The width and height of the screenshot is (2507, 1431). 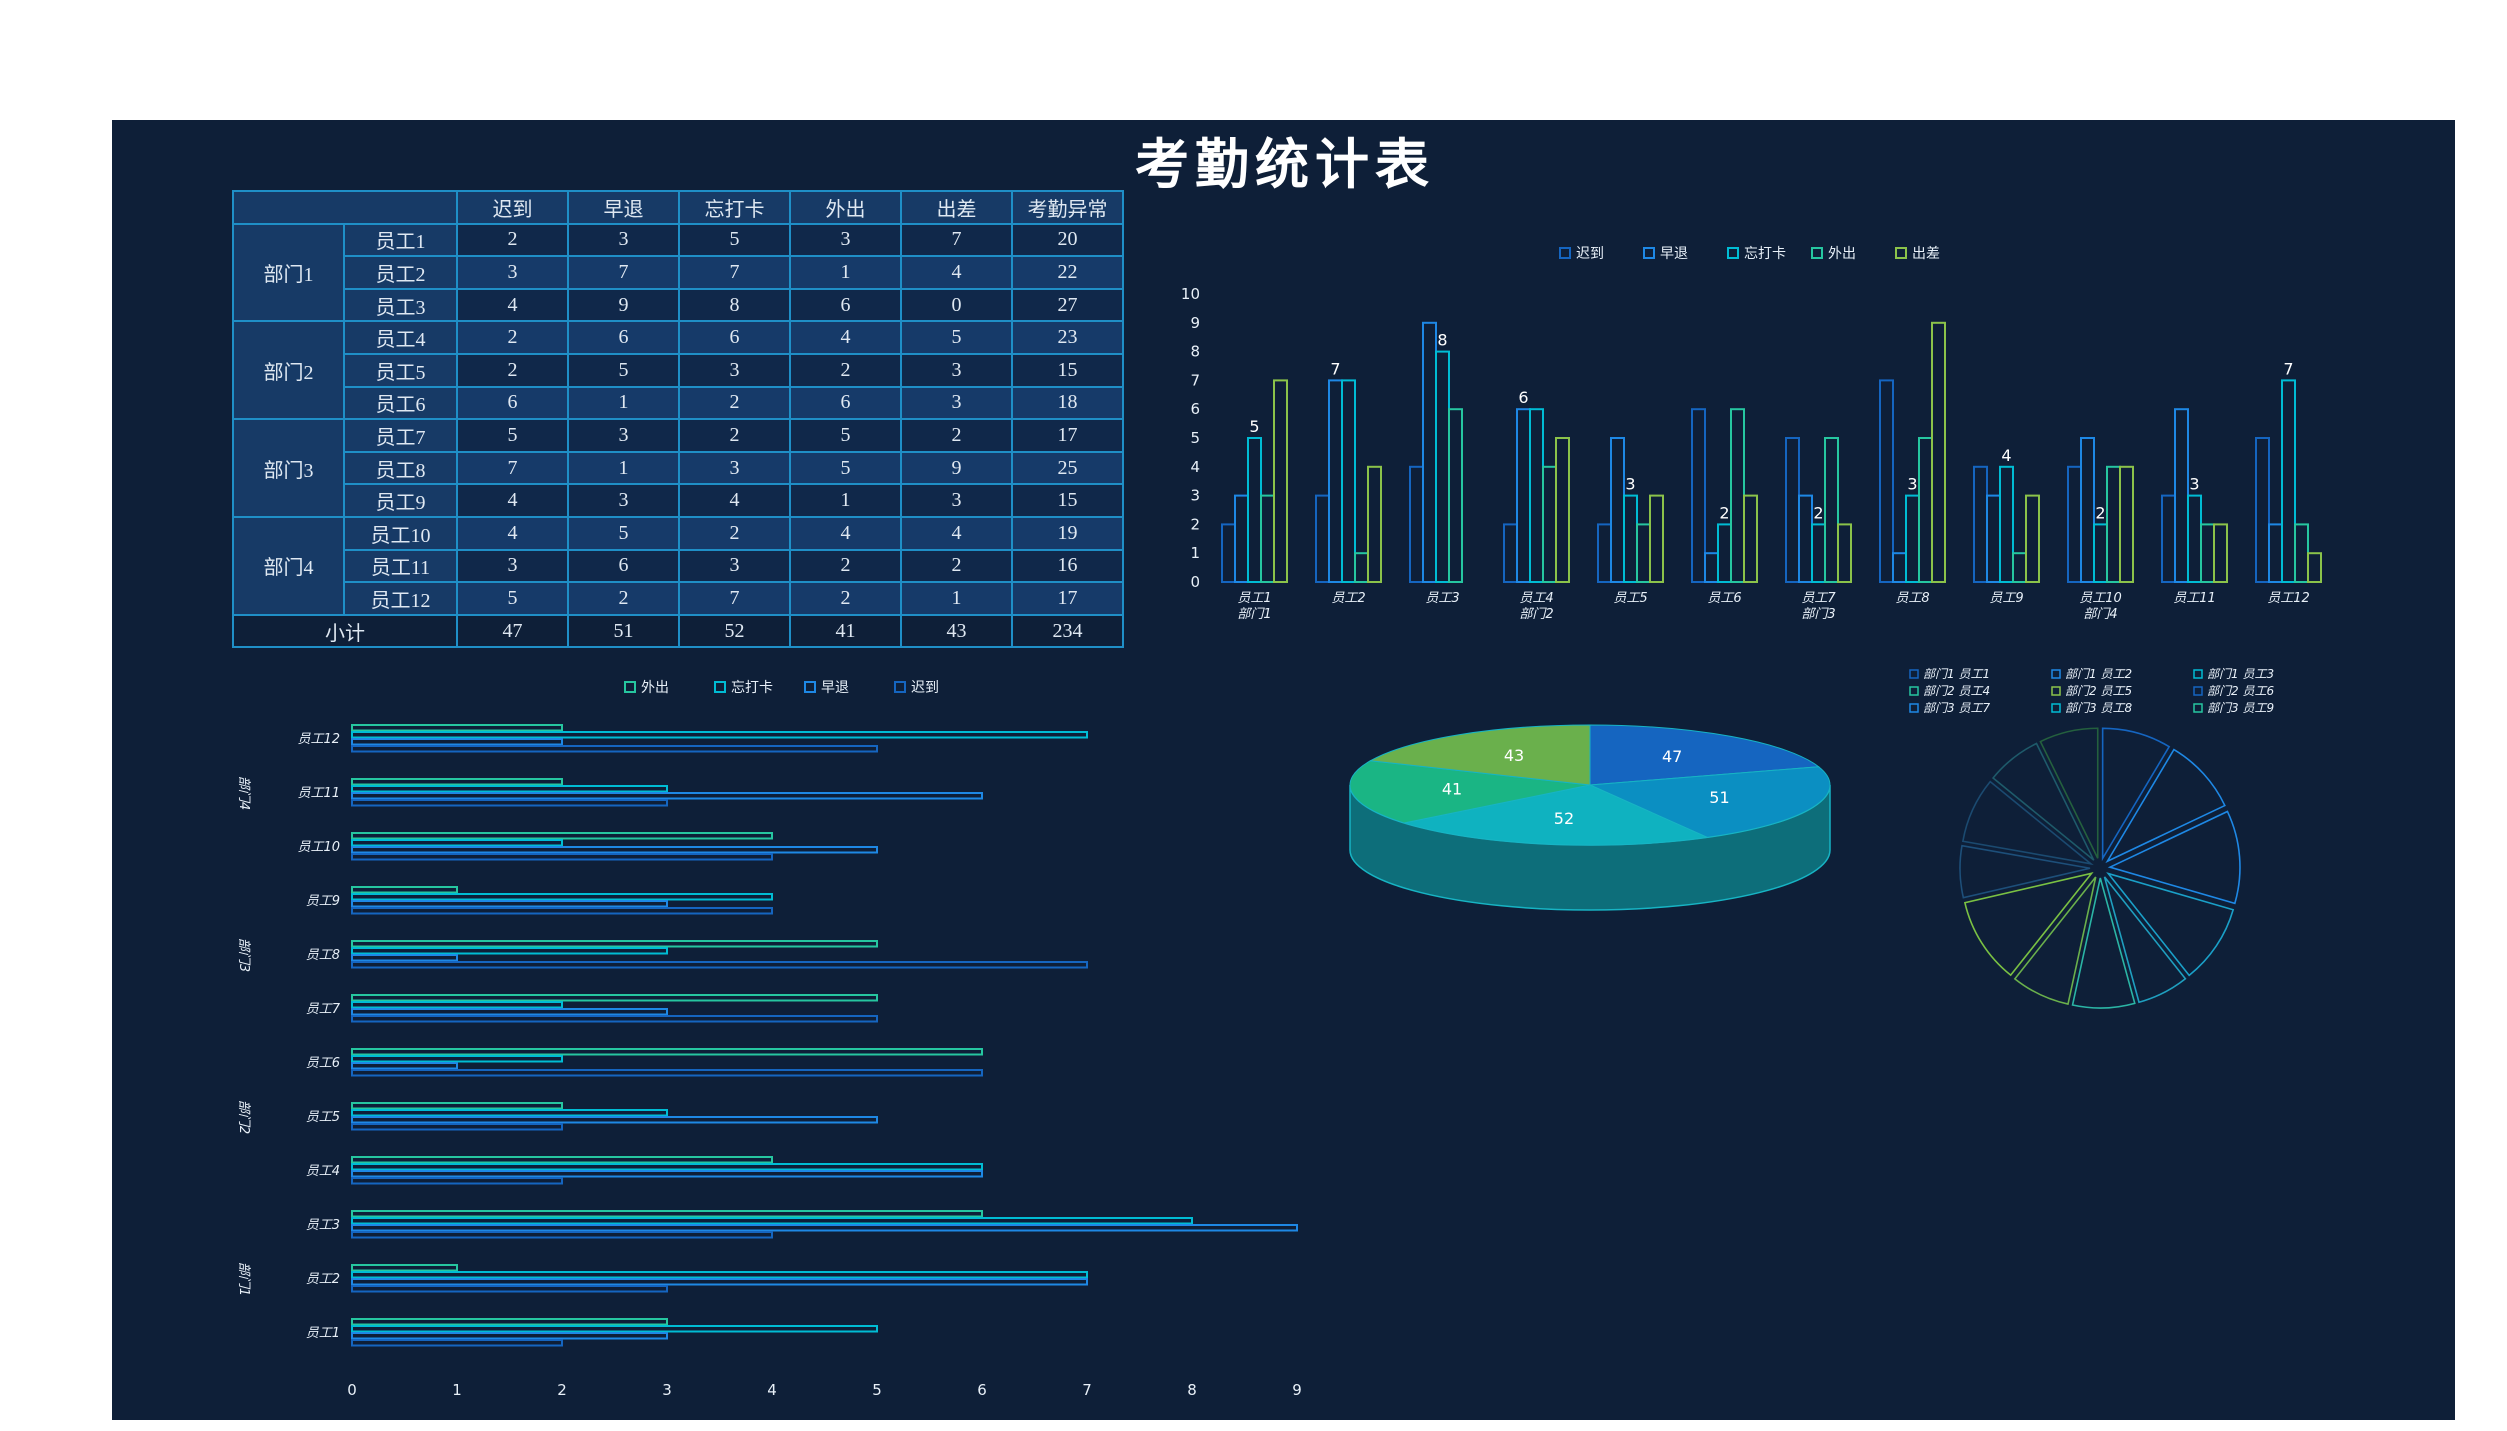 What do you see at coordinates (1195, 323) in the screenshot?
I see `y-tick-label: 9` at bounding box center [1195, 323].